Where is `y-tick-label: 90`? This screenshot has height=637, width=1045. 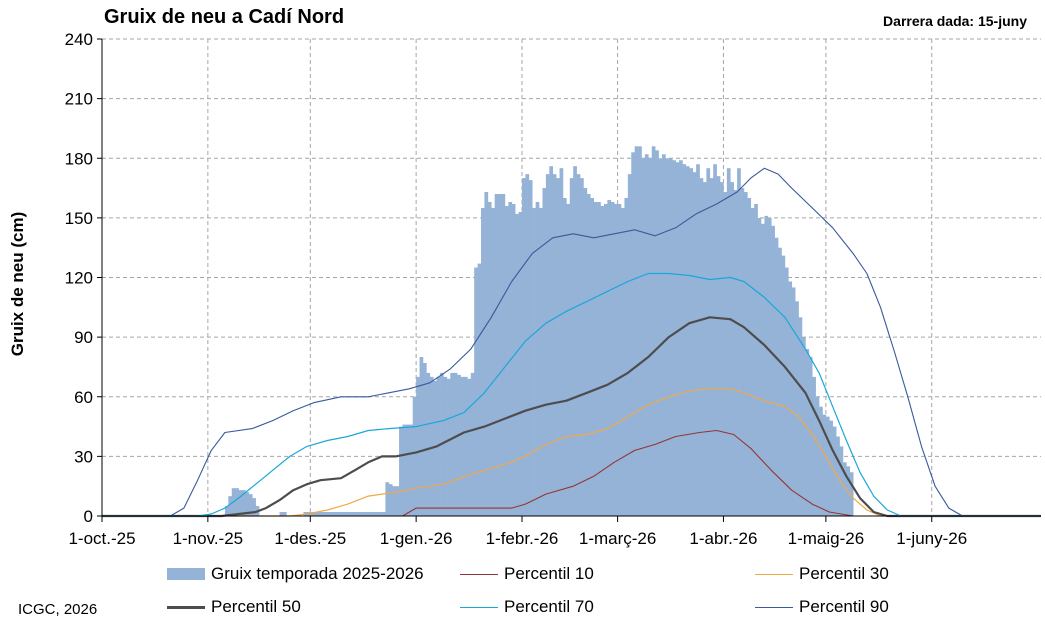 y-tick-label: 90 is located at coordinates (83, 337).